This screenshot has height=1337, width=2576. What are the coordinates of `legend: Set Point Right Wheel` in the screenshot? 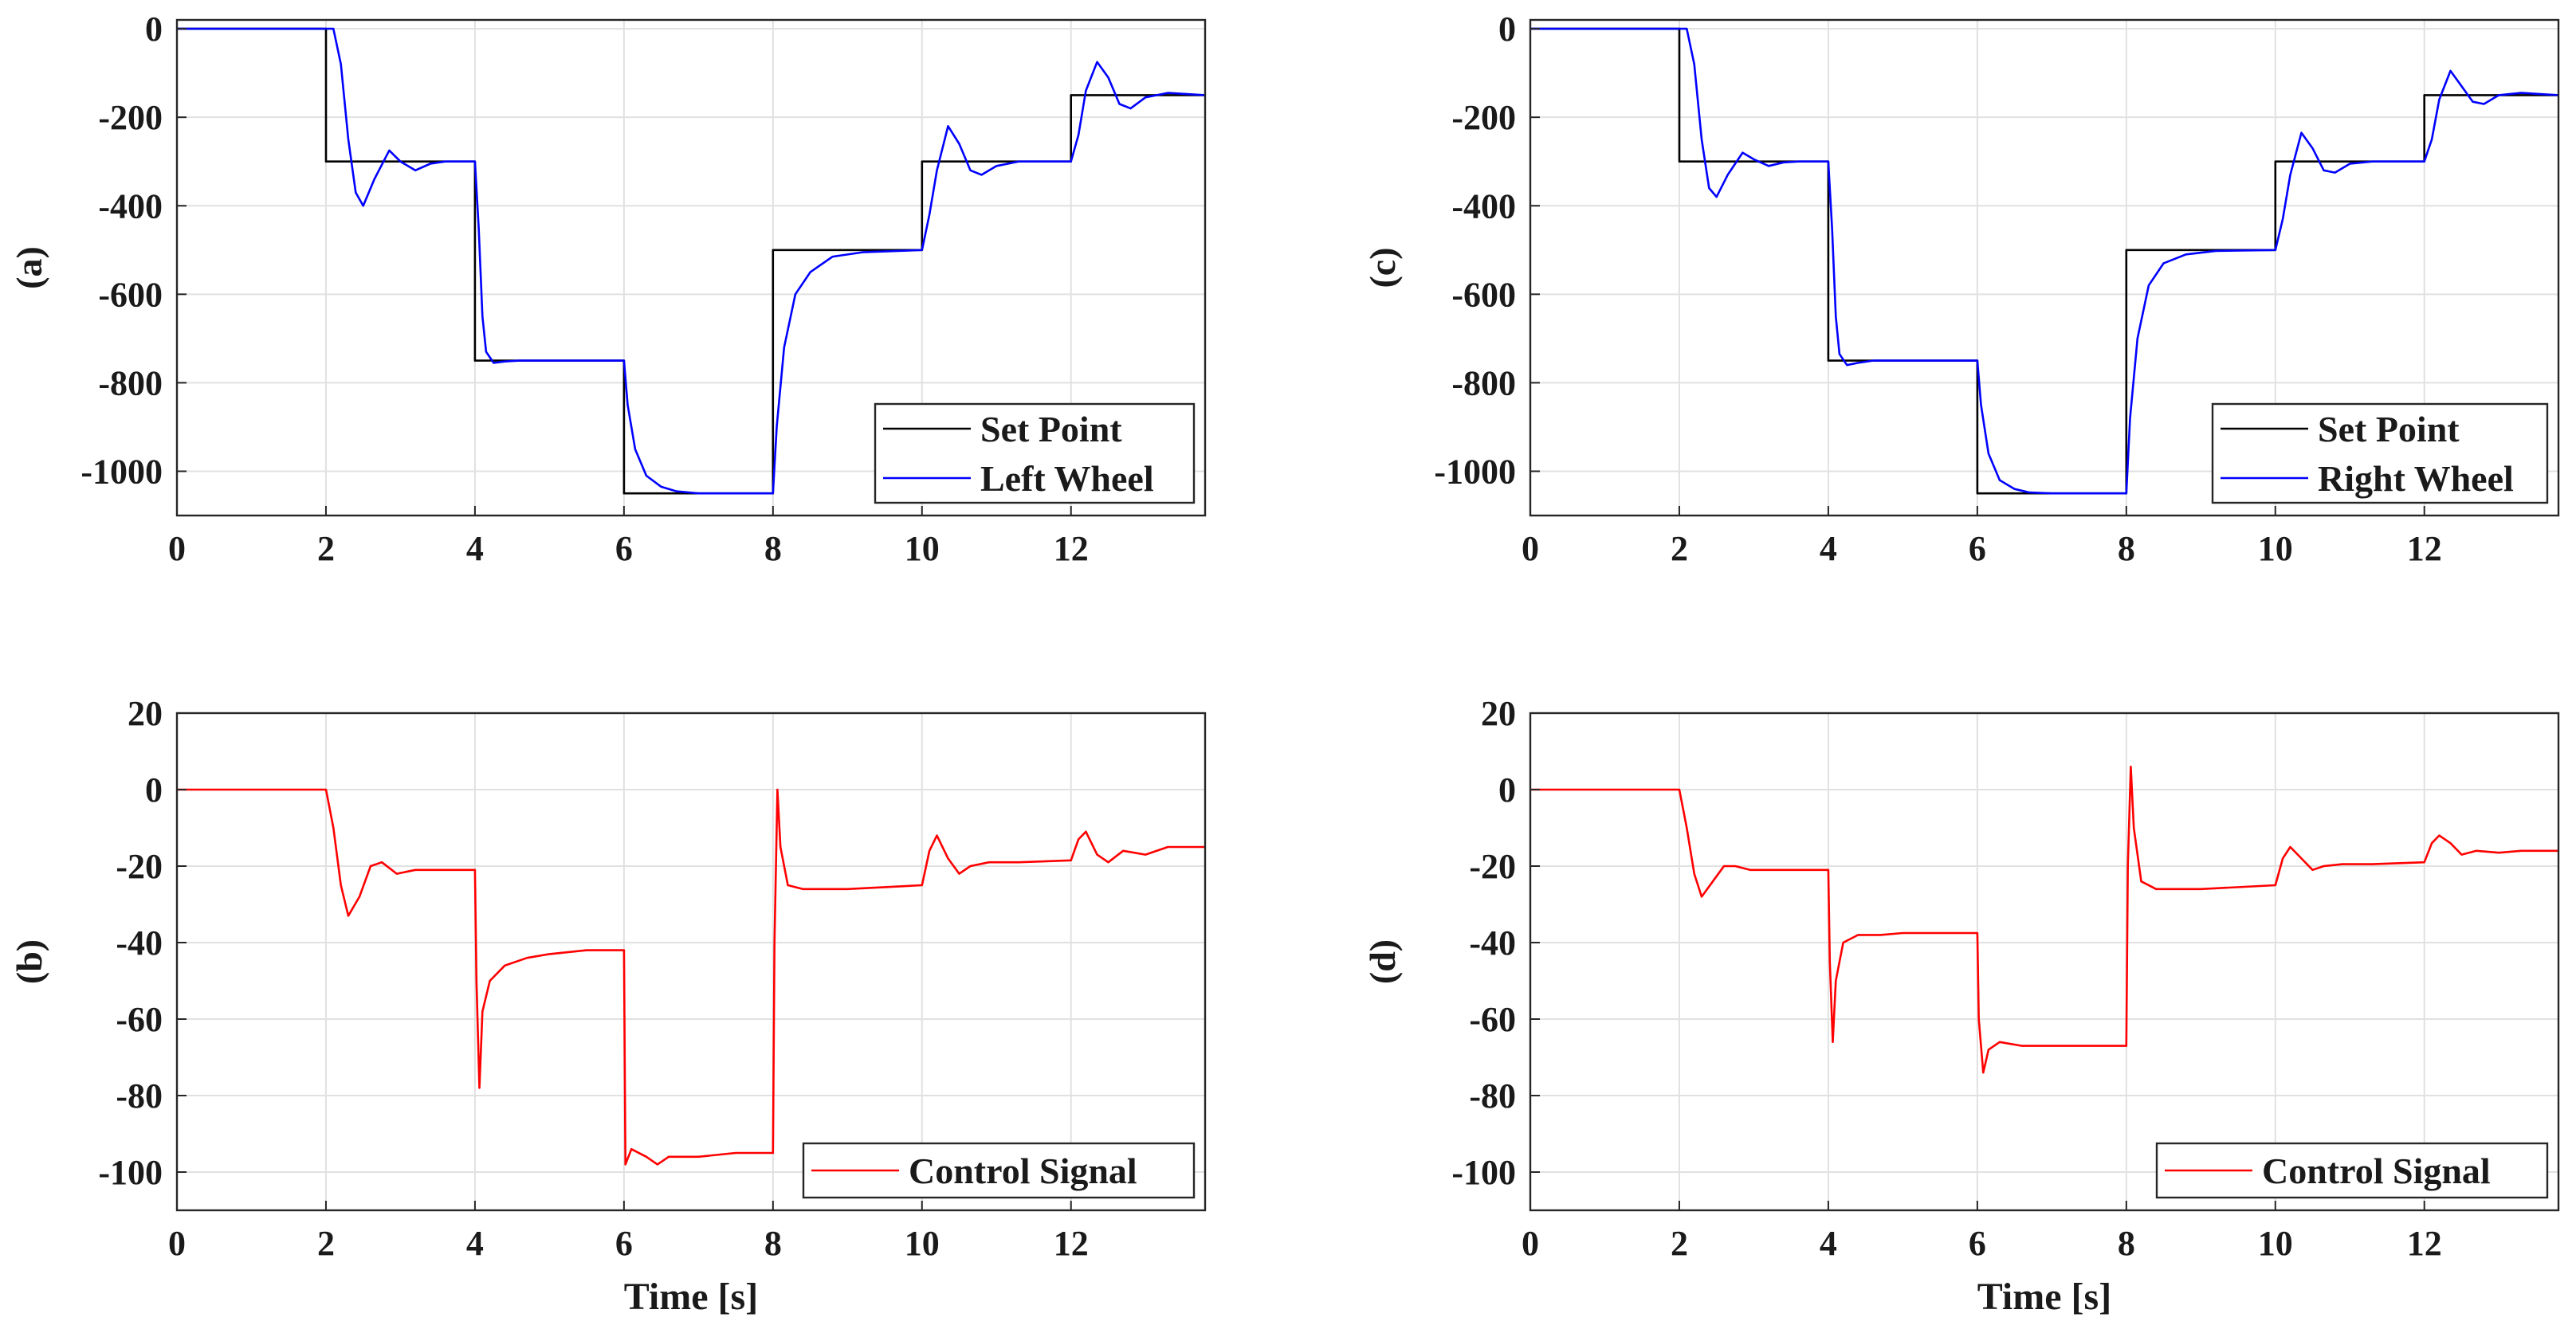 It's located at (2380, 453).